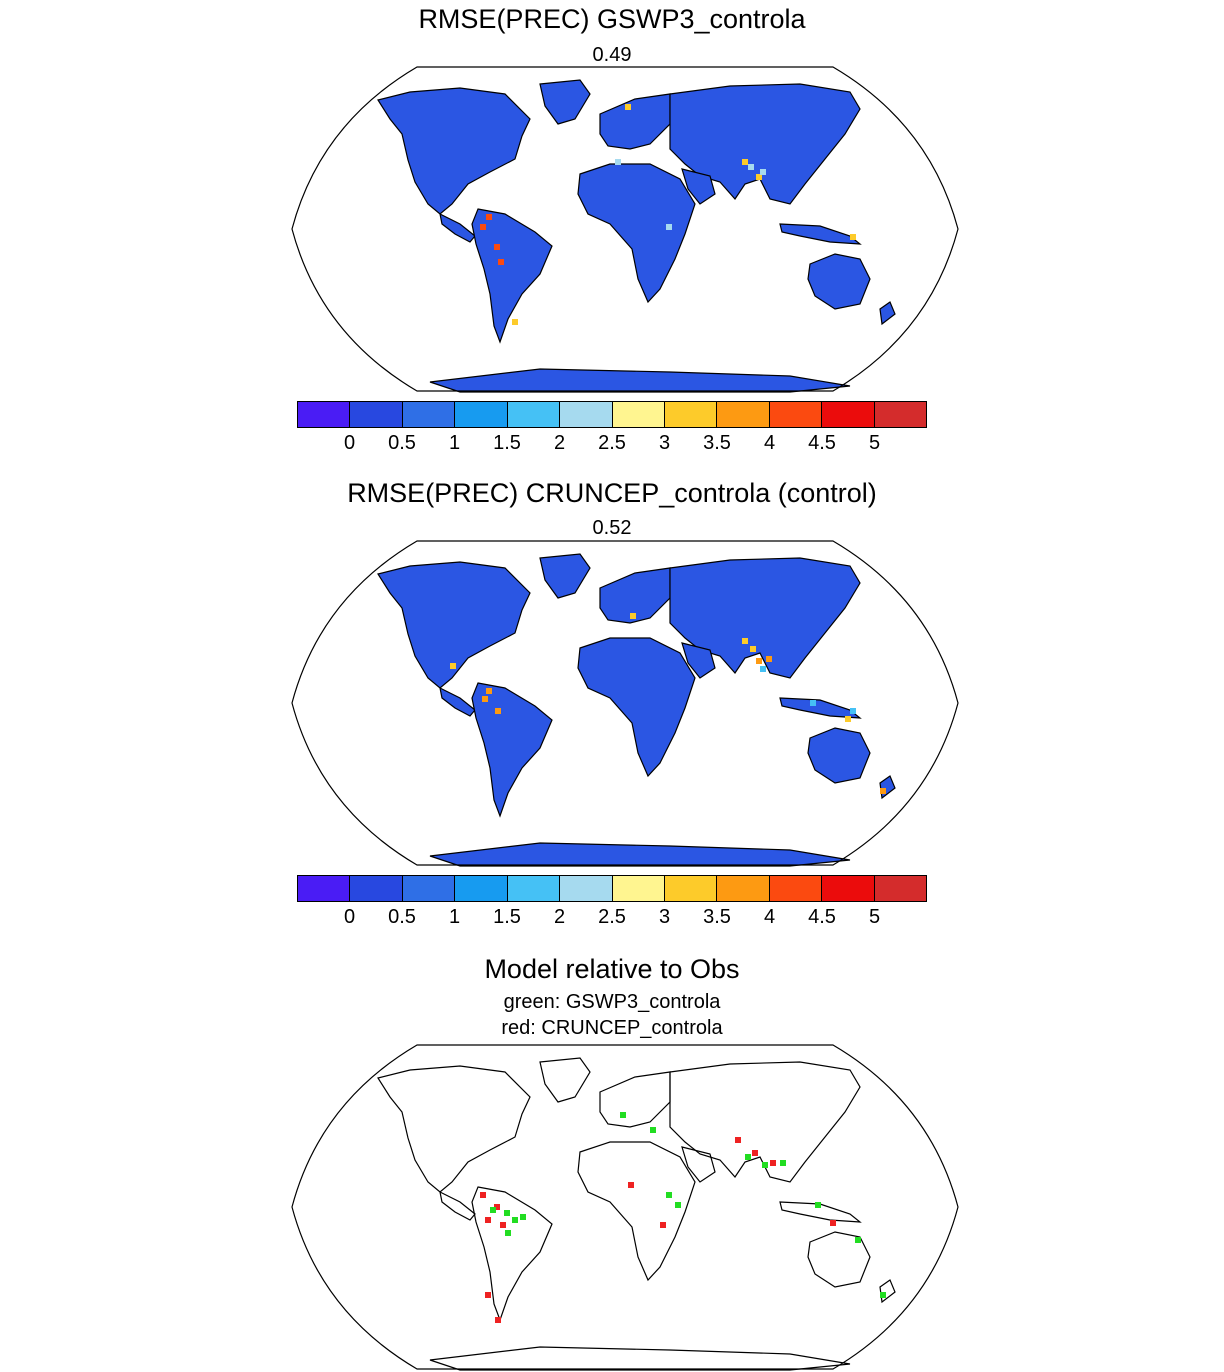  What do you see at coordinates (612, 493) in the screenshot?
I see `panel2-title: RMSE(PREC) CRUNCEP_controla (control)` at bounding box center [612, 493].